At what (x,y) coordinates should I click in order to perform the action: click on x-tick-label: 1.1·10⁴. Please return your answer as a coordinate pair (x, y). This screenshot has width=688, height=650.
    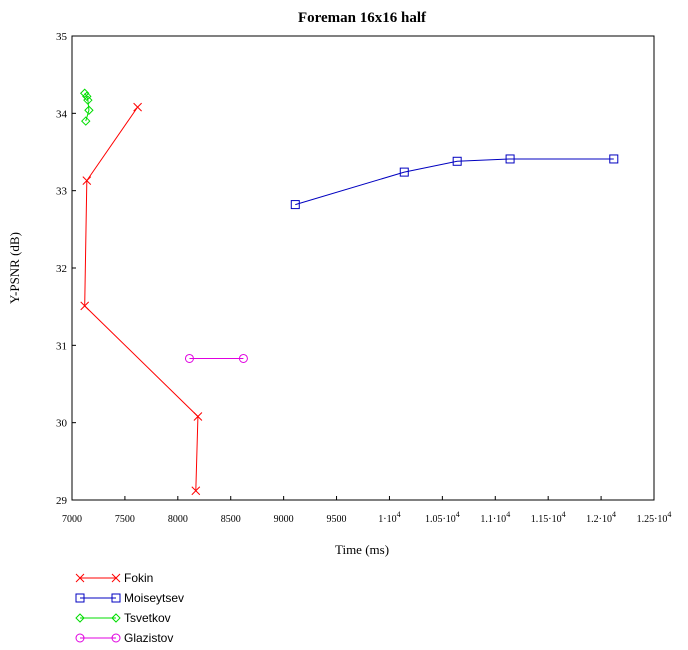
    Looking at the image, I should click on (495, 517).